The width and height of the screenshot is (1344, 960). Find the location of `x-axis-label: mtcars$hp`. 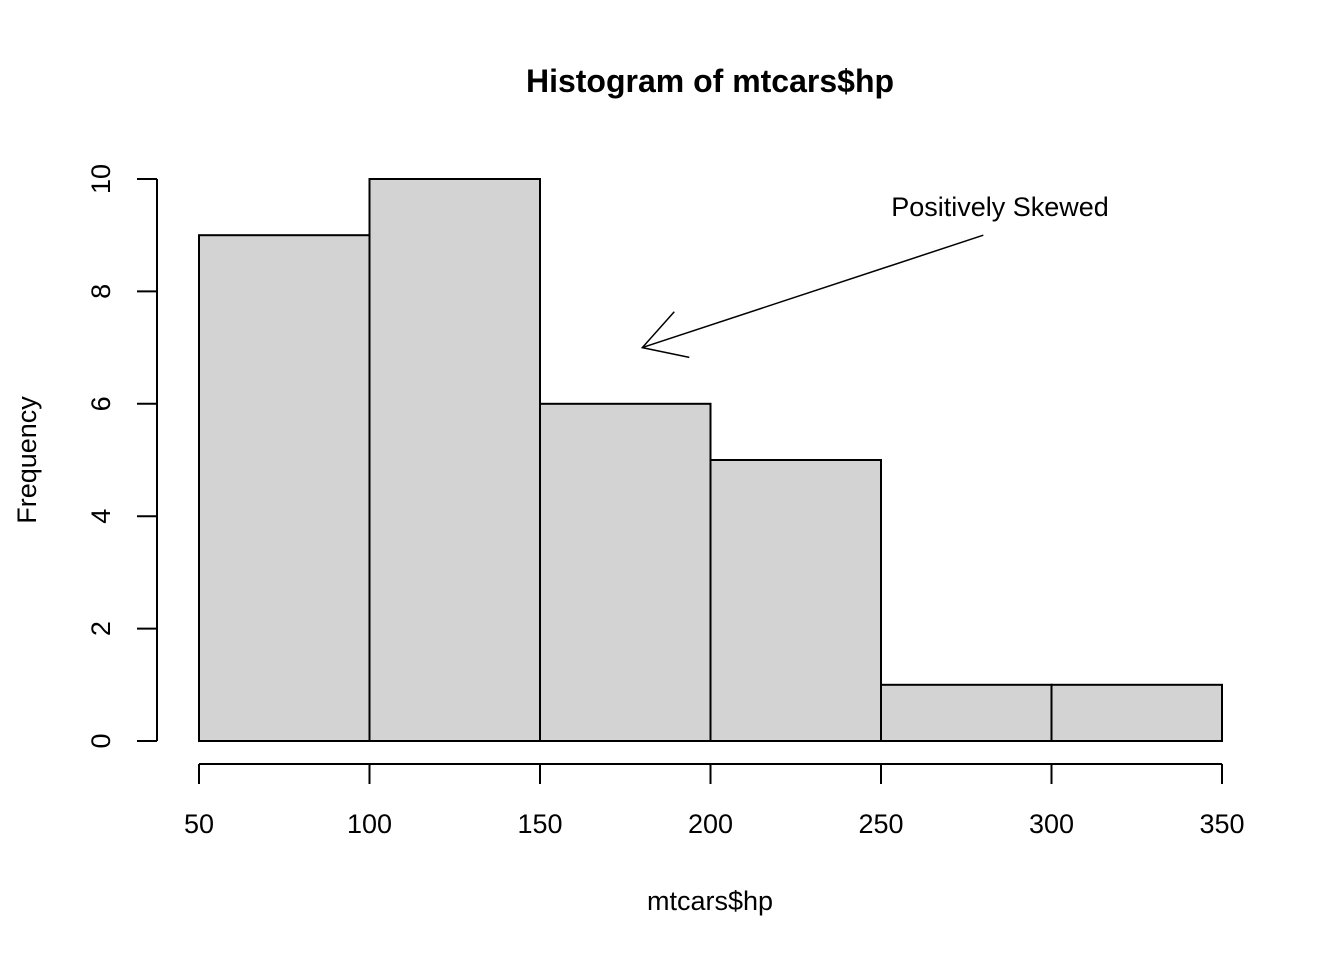

x-axis-label: mtcars$hp is located at coordinates (710, 901).